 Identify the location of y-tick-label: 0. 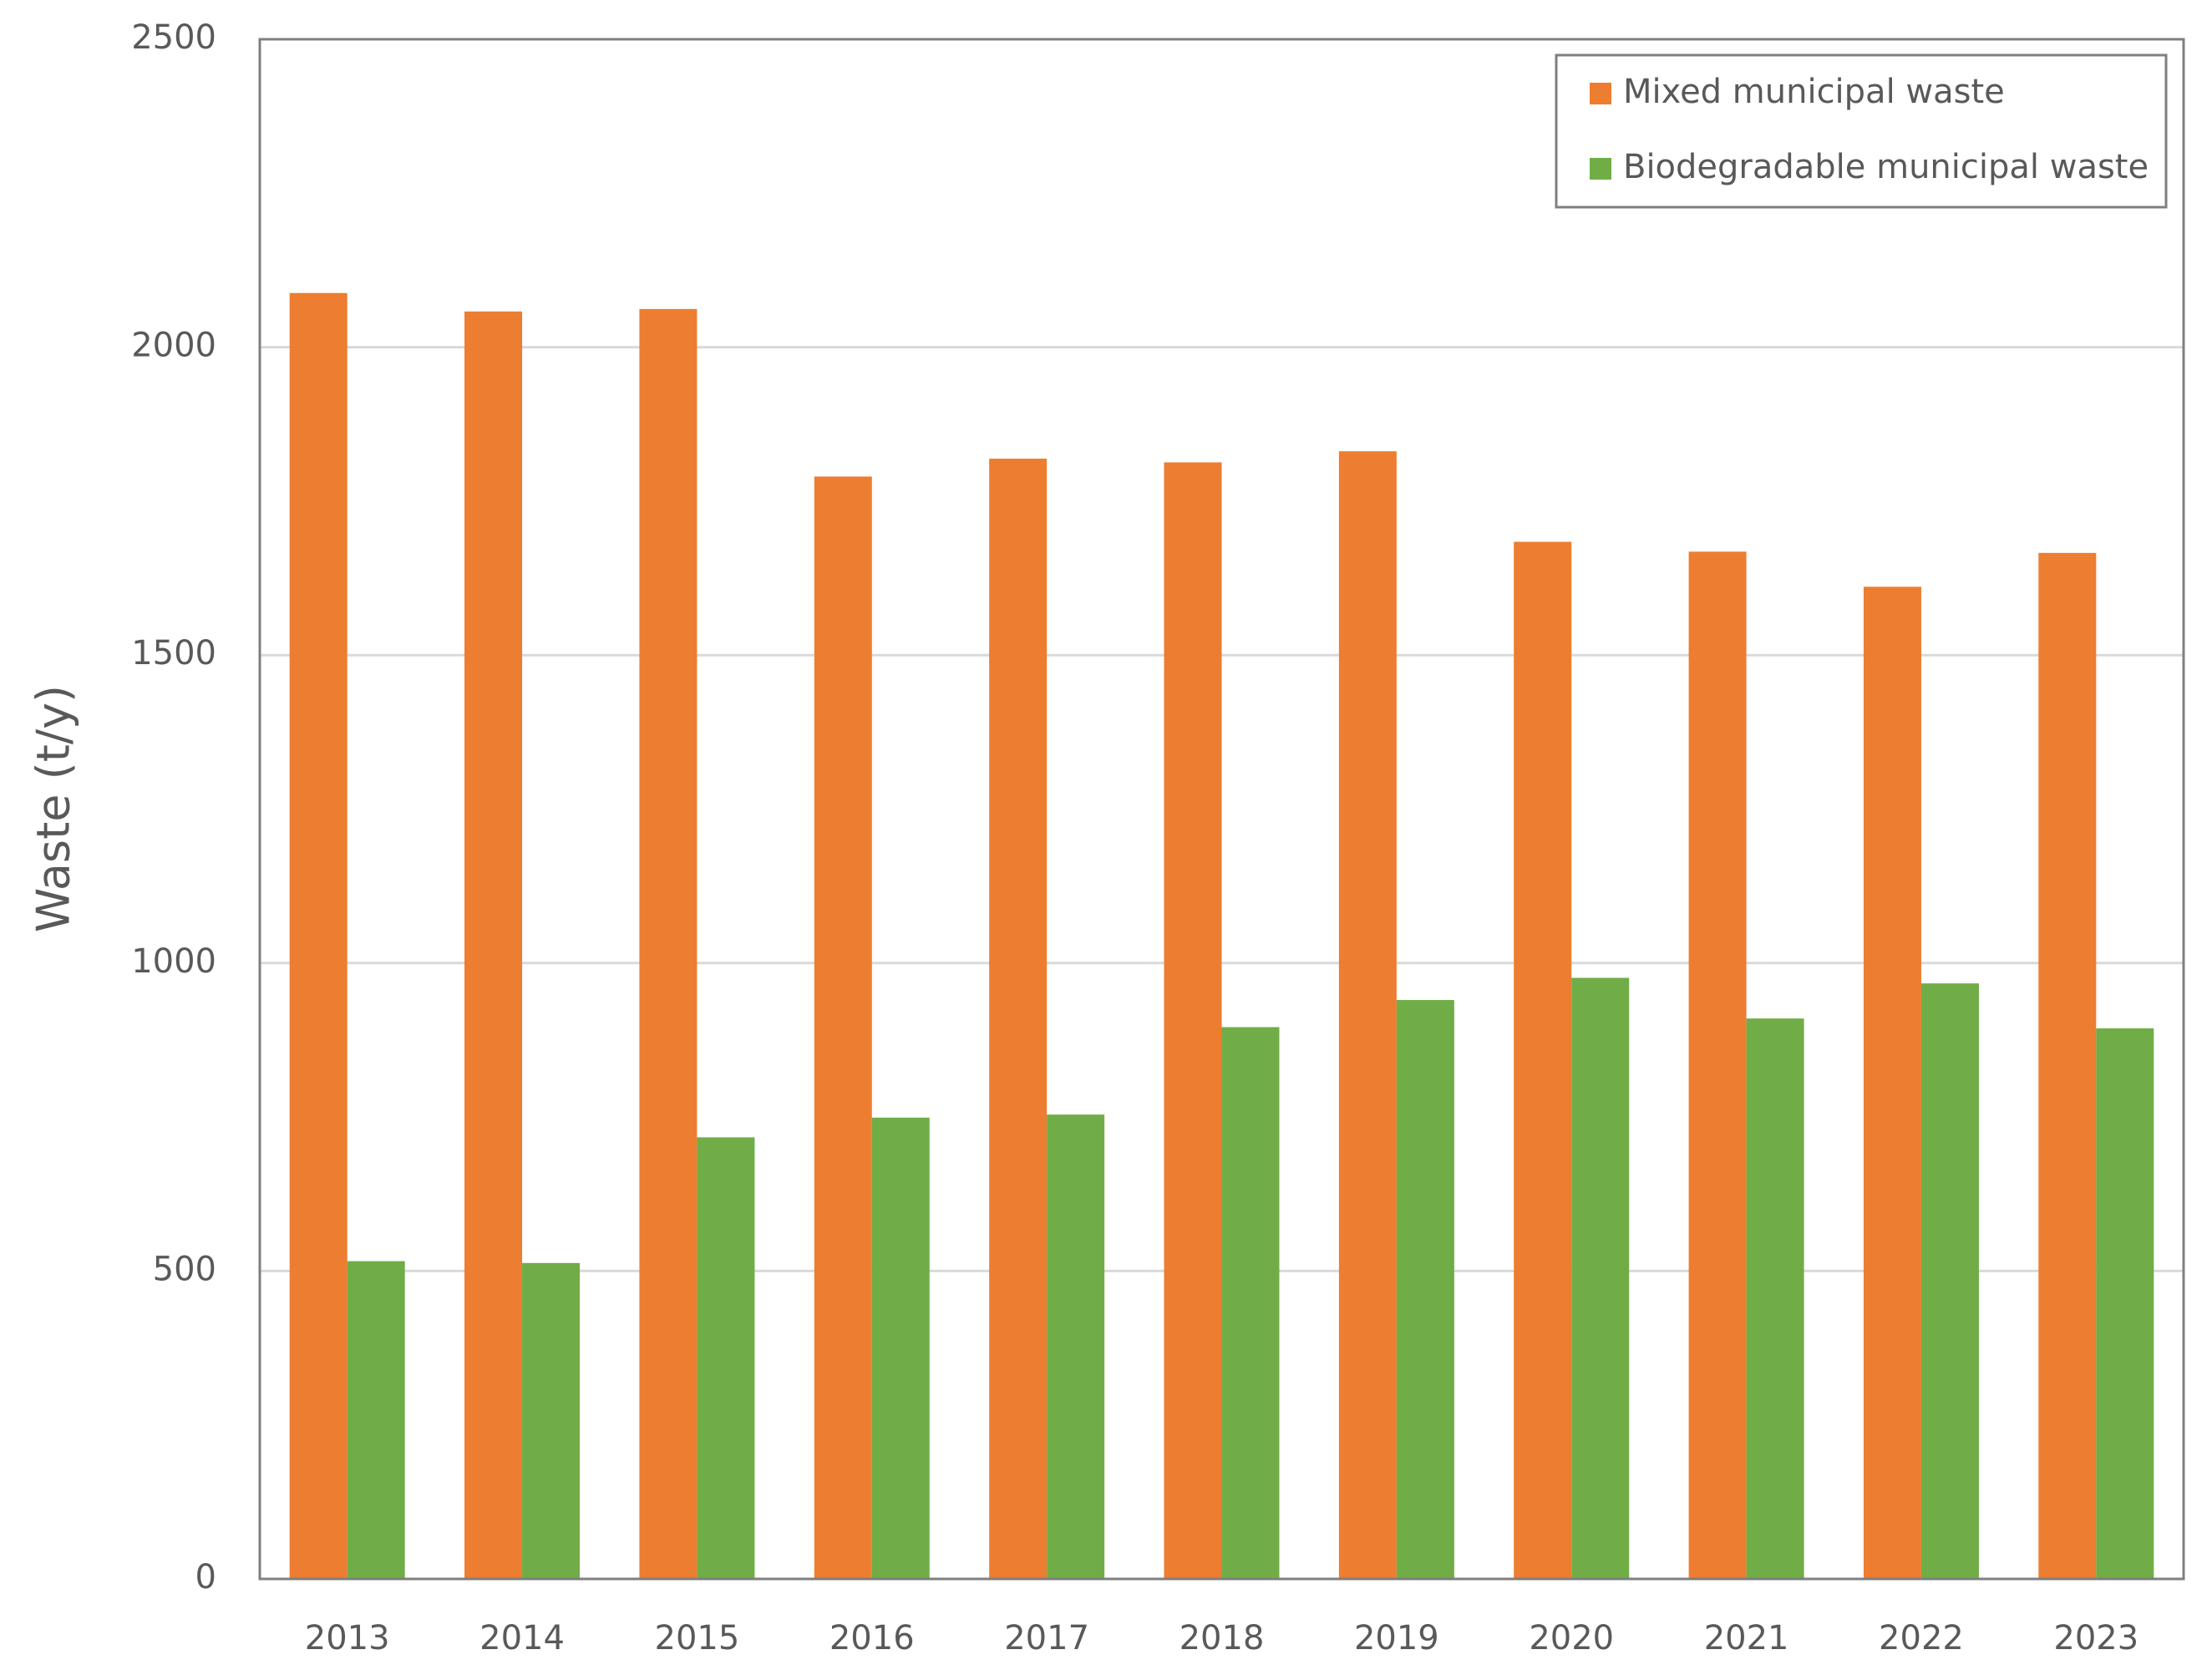
(205, 1577).